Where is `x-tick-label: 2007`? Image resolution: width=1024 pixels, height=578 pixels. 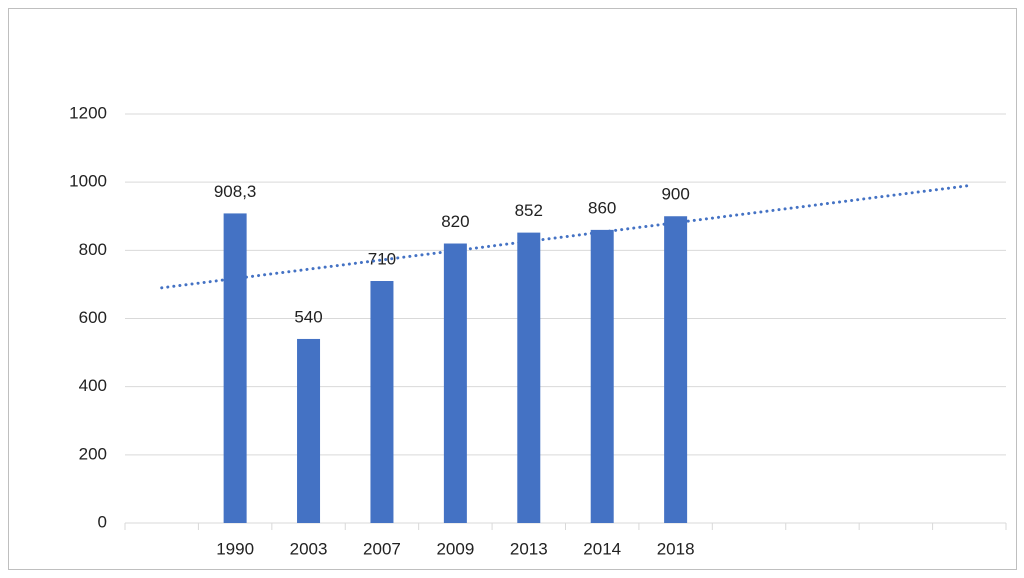 x-tick-label: 2007 is located at coordinates (382, 548).